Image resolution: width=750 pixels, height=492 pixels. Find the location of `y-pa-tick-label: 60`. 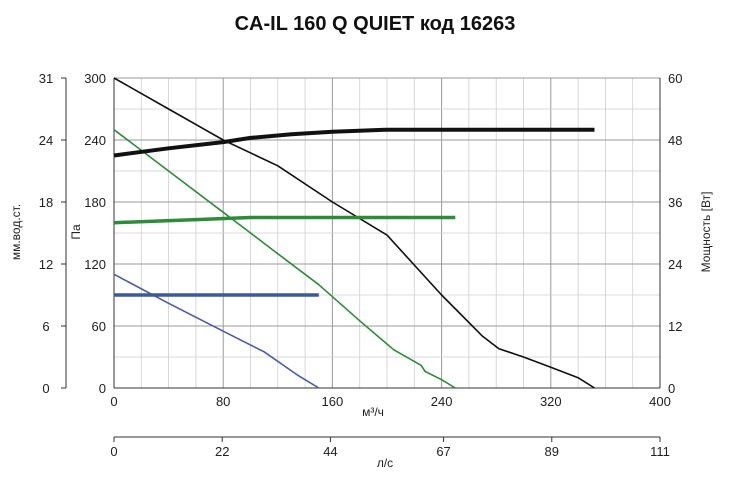

y-pa-tick-label: 60 is located at coordinates (99, 326).